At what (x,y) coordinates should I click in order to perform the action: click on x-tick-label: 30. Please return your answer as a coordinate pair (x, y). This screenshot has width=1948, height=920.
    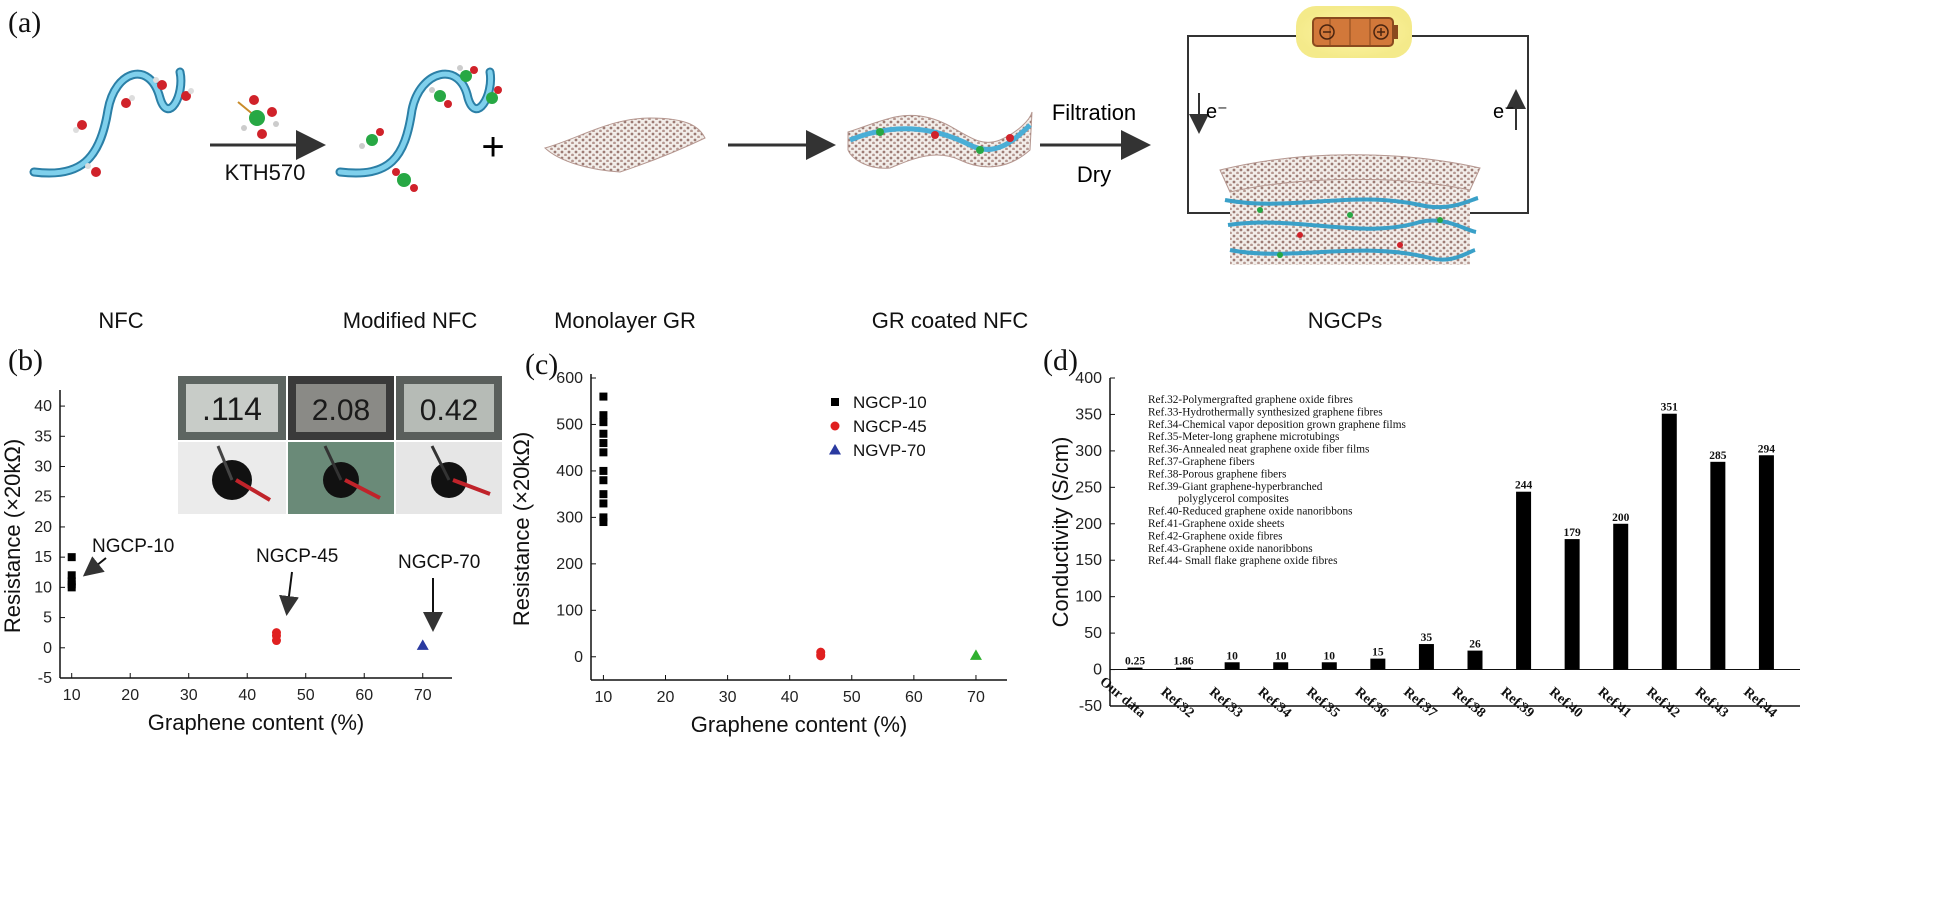
    Looking at the image, I should click on (728, 697).